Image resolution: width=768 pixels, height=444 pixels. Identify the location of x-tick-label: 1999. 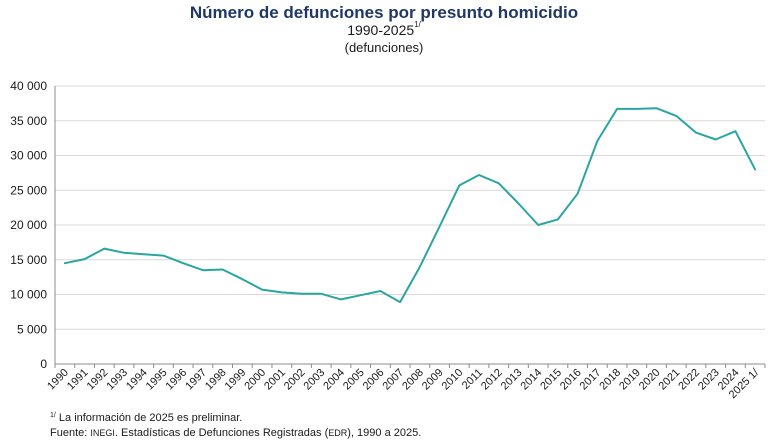
(236, 380).